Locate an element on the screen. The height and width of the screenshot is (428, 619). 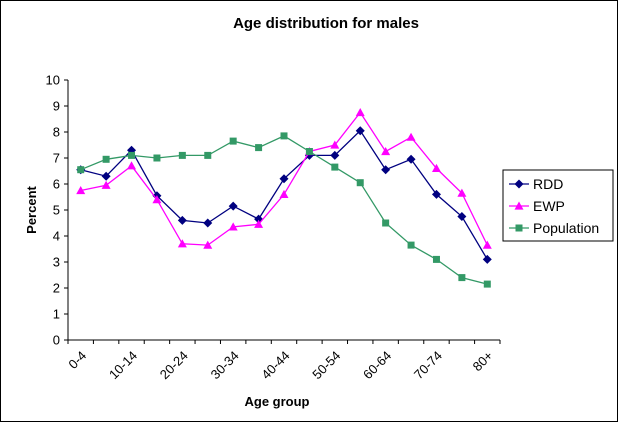
legend-marker-ewp is located at coordinates (519, 205).